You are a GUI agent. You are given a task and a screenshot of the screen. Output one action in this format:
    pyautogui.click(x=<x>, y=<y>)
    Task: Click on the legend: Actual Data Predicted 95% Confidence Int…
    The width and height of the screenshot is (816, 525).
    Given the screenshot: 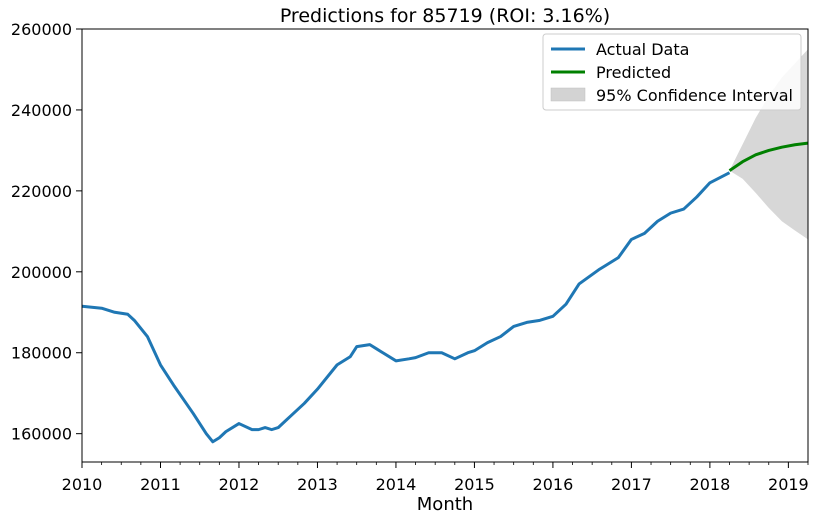 What is the action you would take?
    pyautogui.click(x=672, y=72)
    